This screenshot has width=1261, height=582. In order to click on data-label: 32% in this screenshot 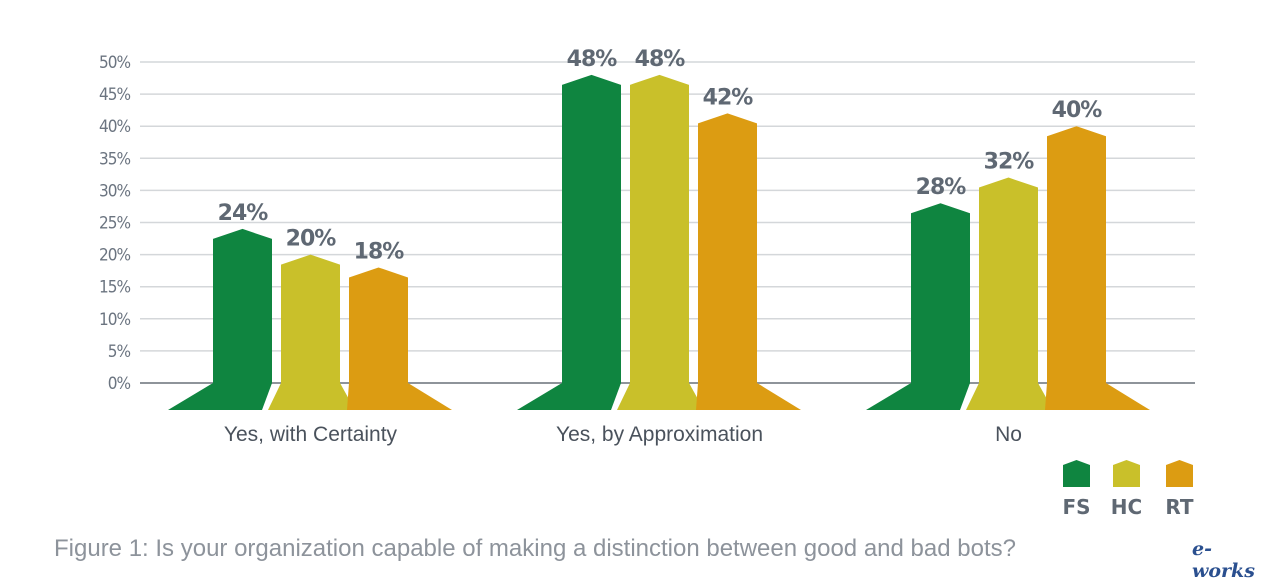, I will do `click(1009, 162)`.